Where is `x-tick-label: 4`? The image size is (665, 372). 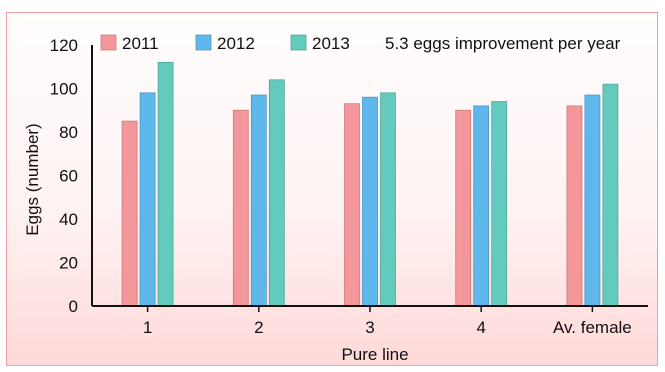
x-tick-label: 4 is located at coordinates (480, 327).